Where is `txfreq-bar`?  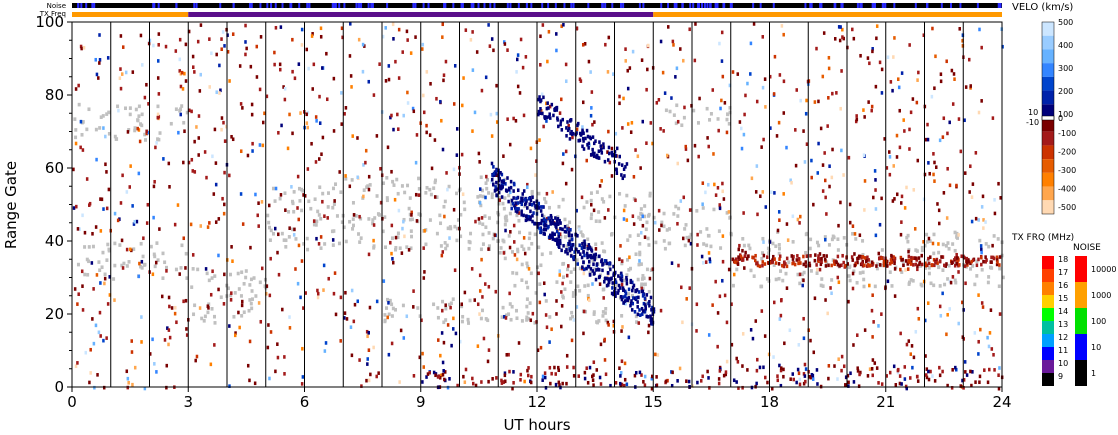
txfreq-bar is located at coordinates (537, 14).